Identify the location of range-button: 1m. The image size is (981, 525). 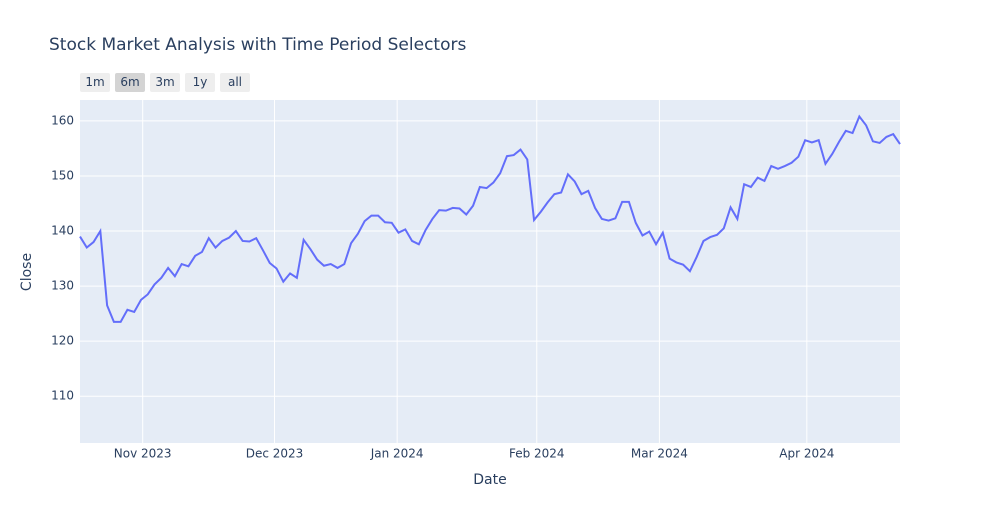
(95, 82).